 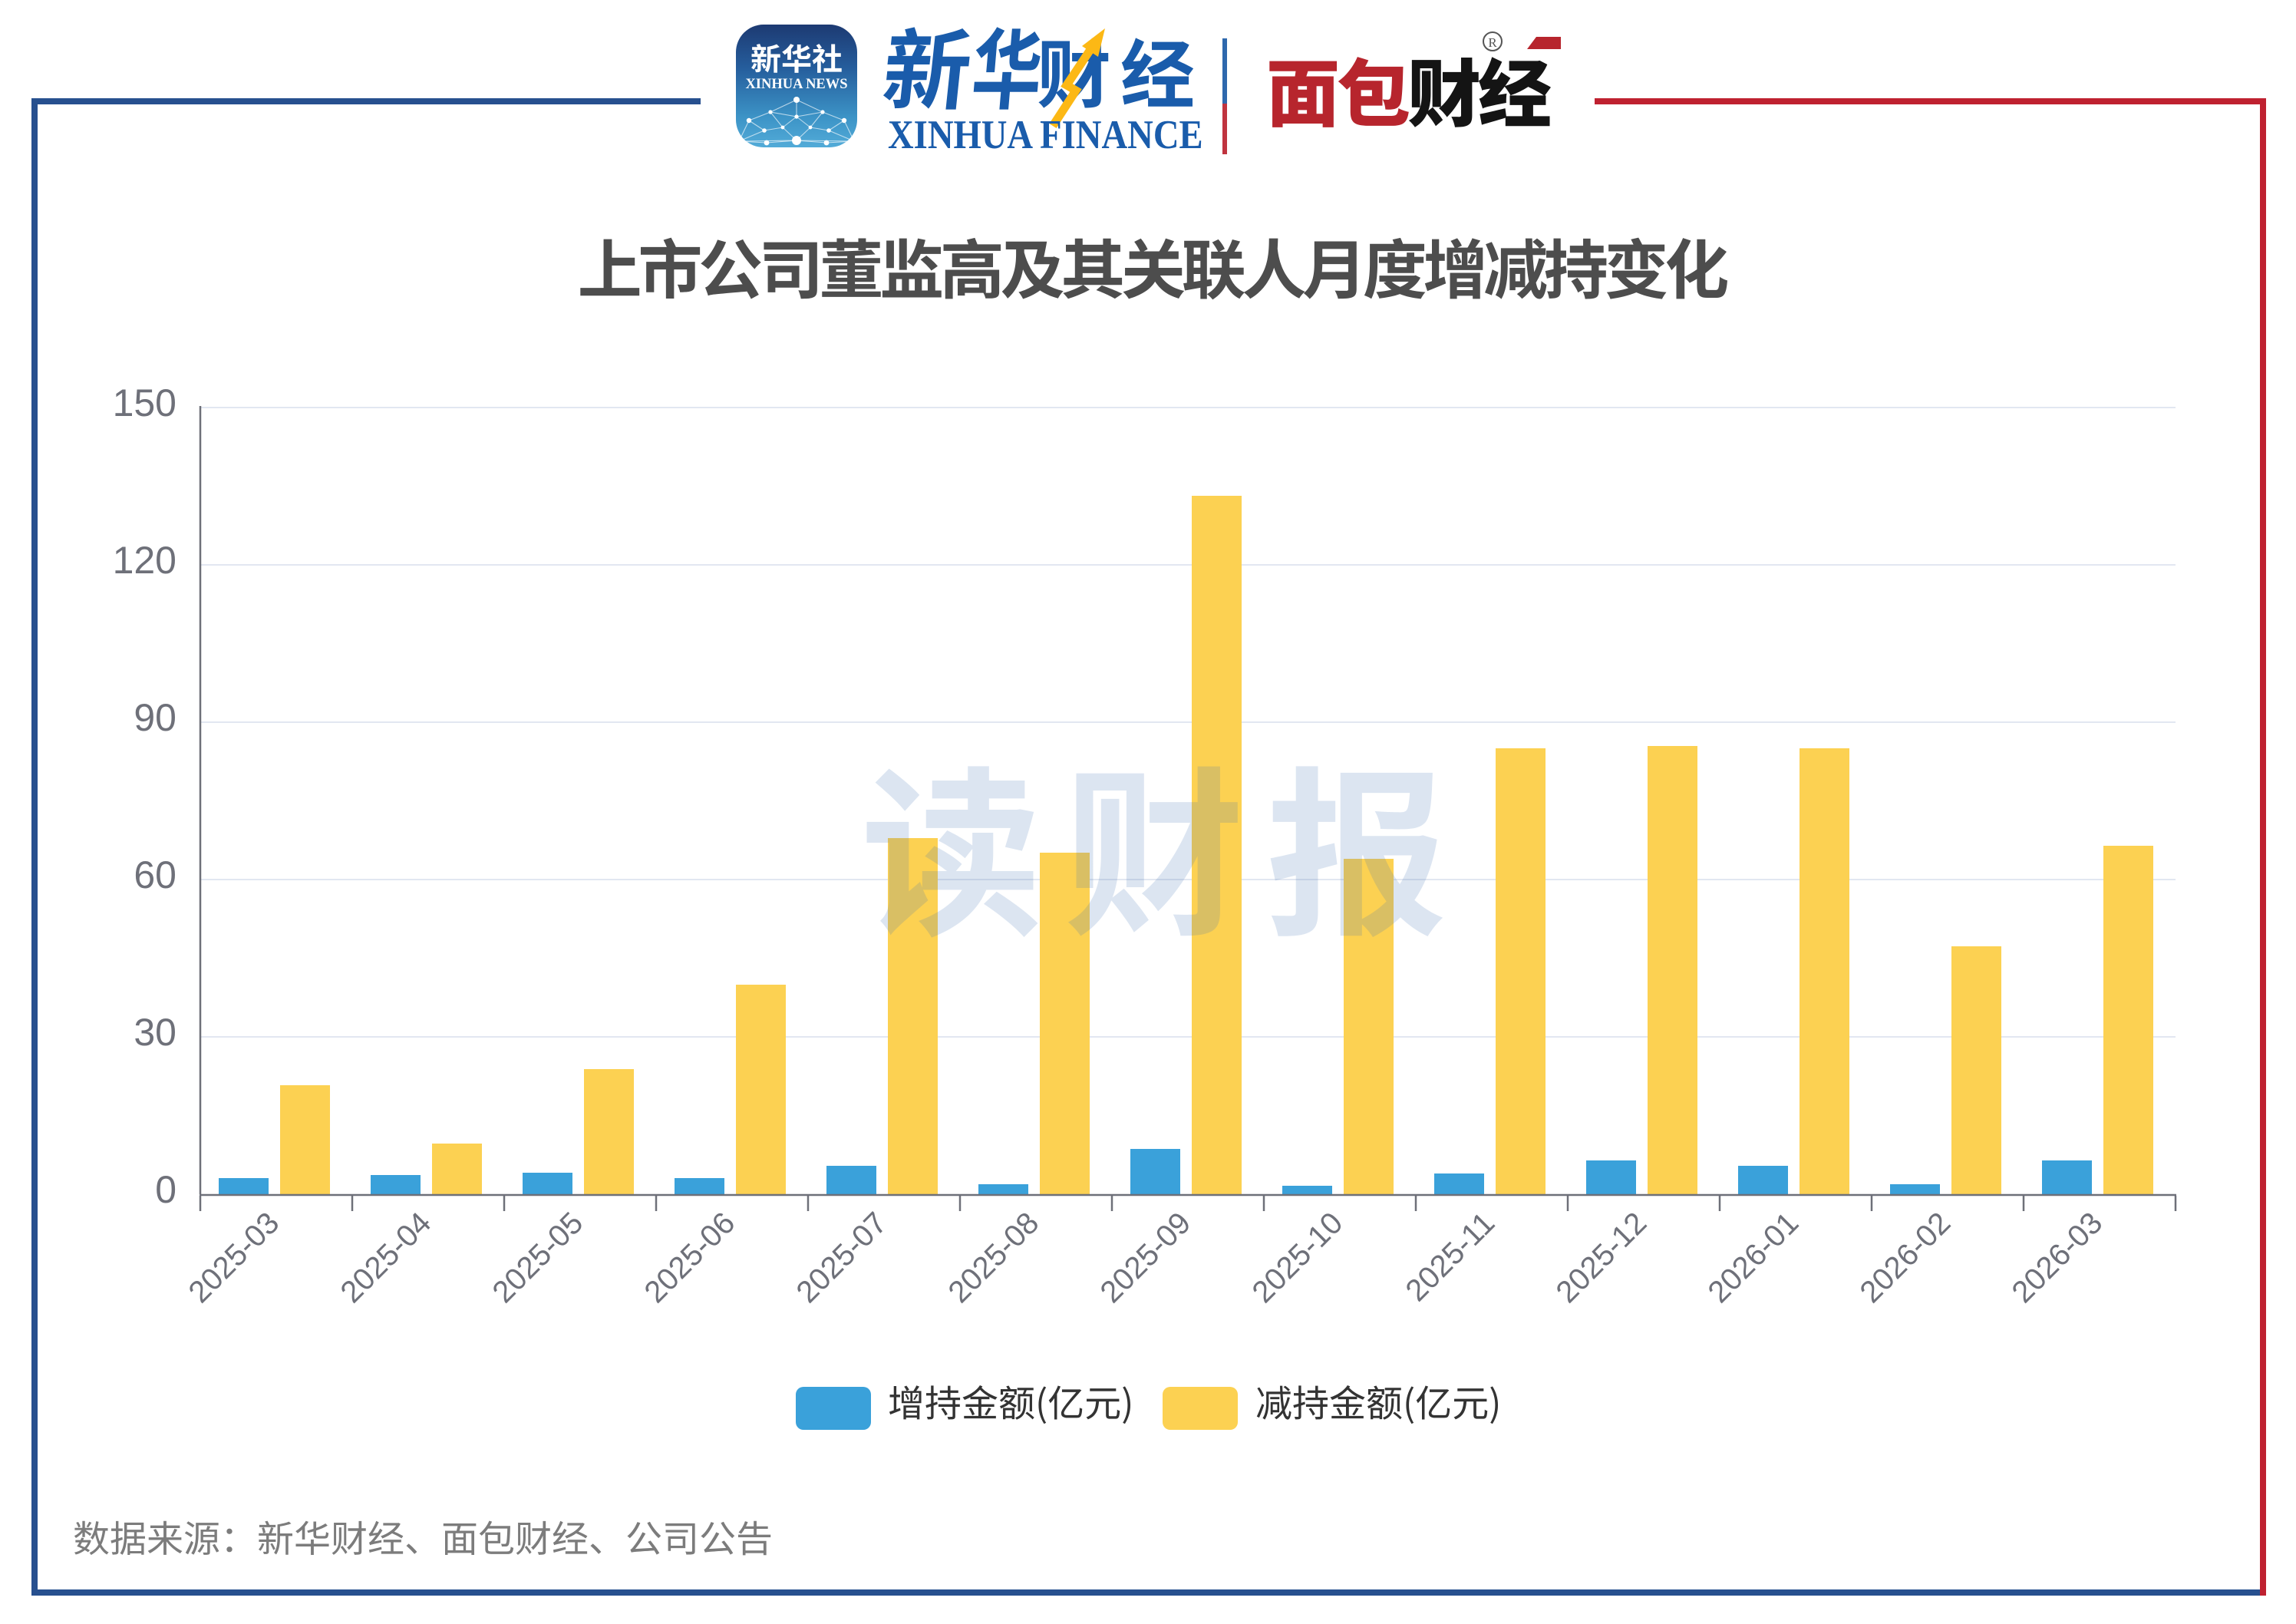 What do you see at coordinates (144, 560) in the screenshot?
I see `svg-text: 120` at bounding box center [144, 560].